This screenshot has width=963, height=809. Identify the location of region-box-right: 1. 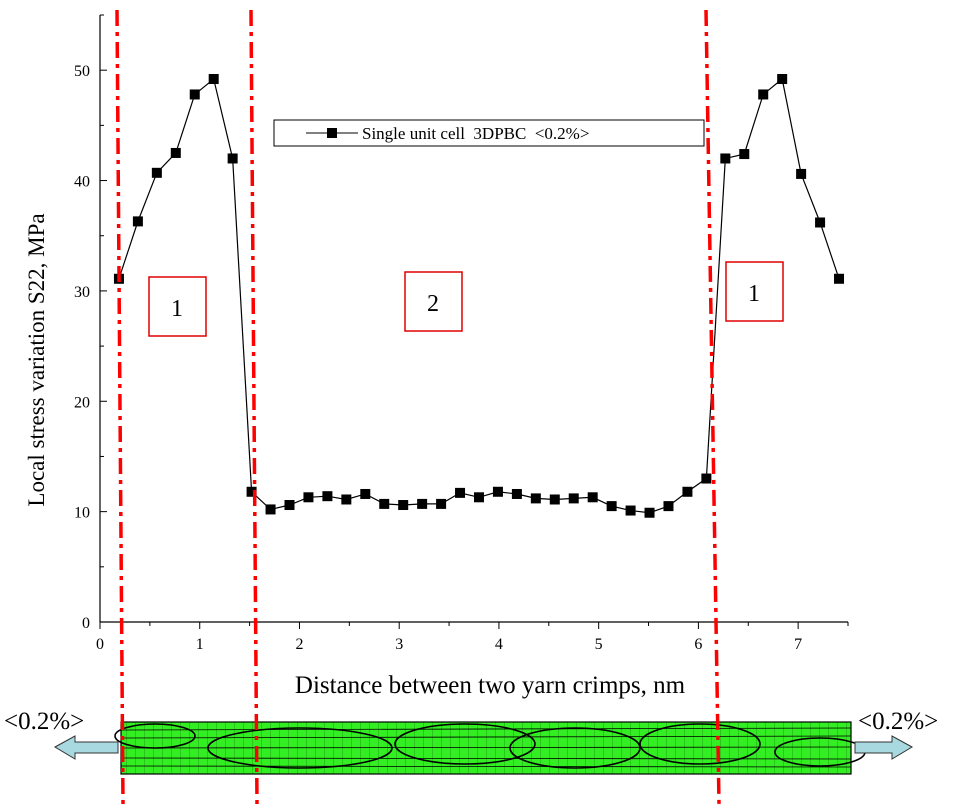
(754, 291).